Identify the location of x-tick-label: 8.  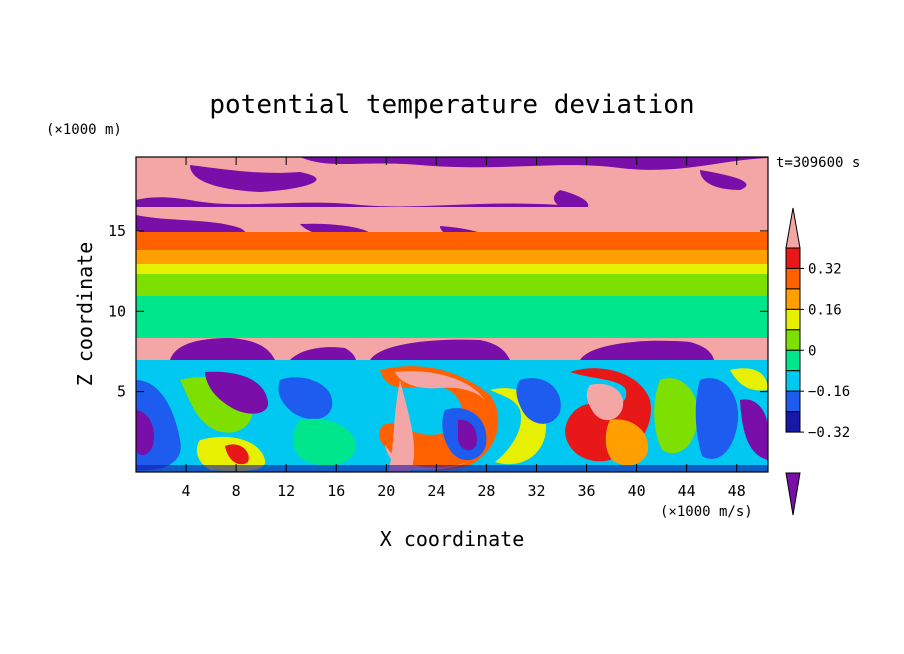
(236, 491).